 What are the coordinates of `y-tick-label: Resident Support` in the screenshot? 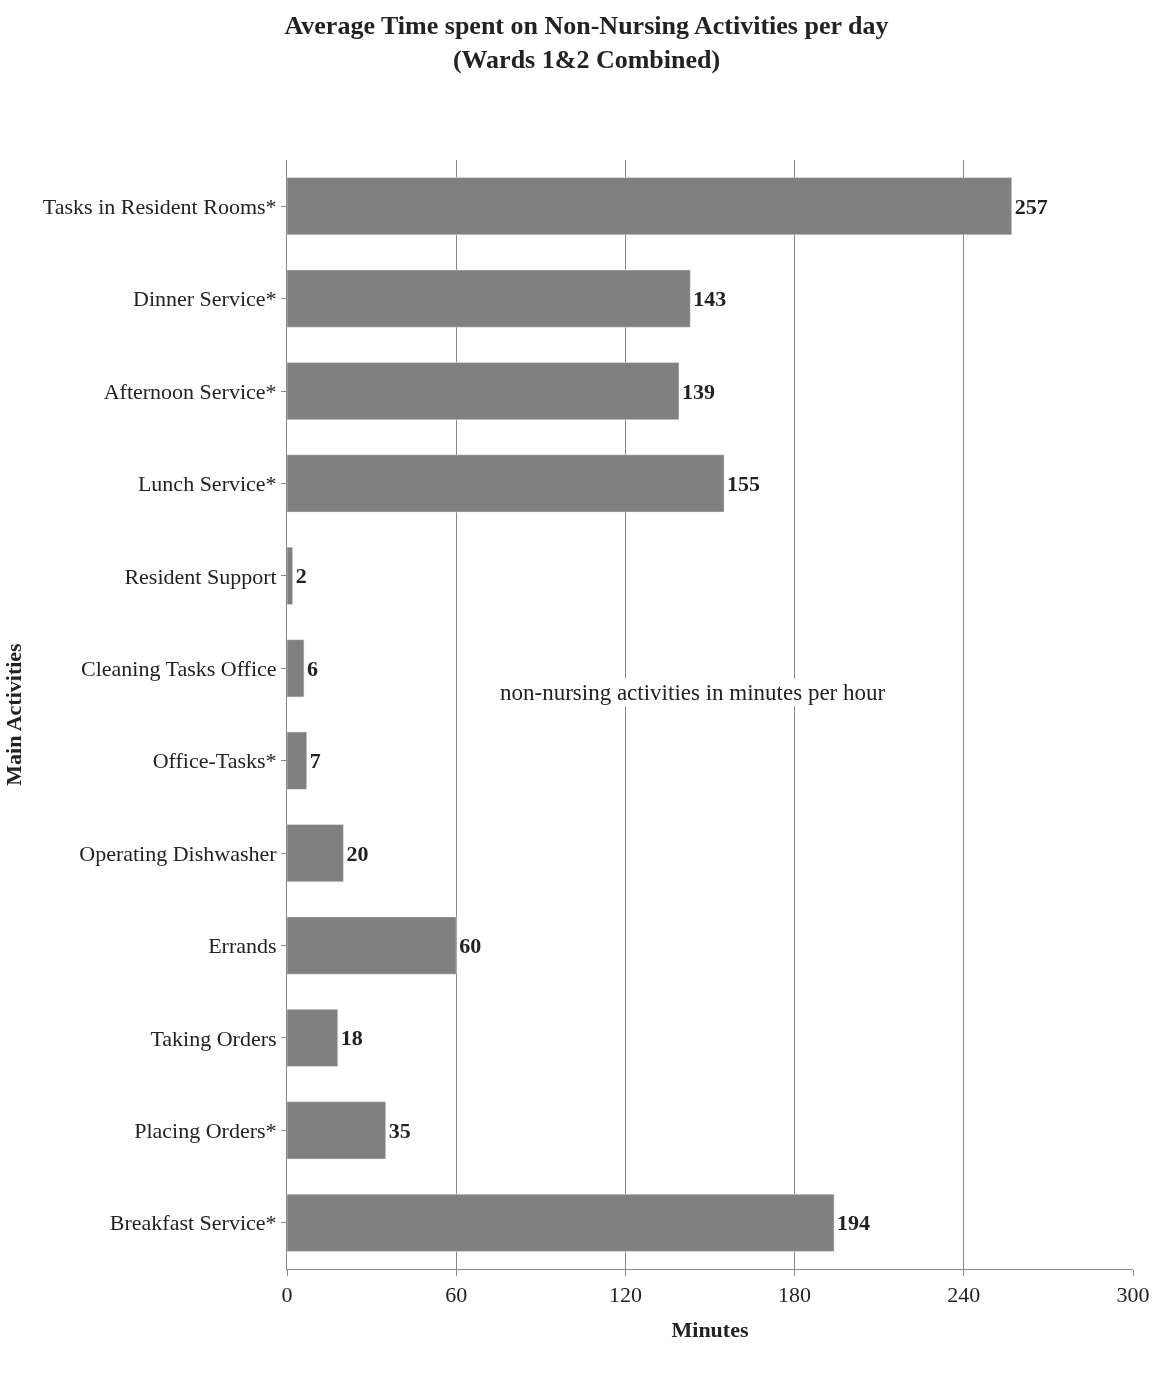 It's located at (200, 576).